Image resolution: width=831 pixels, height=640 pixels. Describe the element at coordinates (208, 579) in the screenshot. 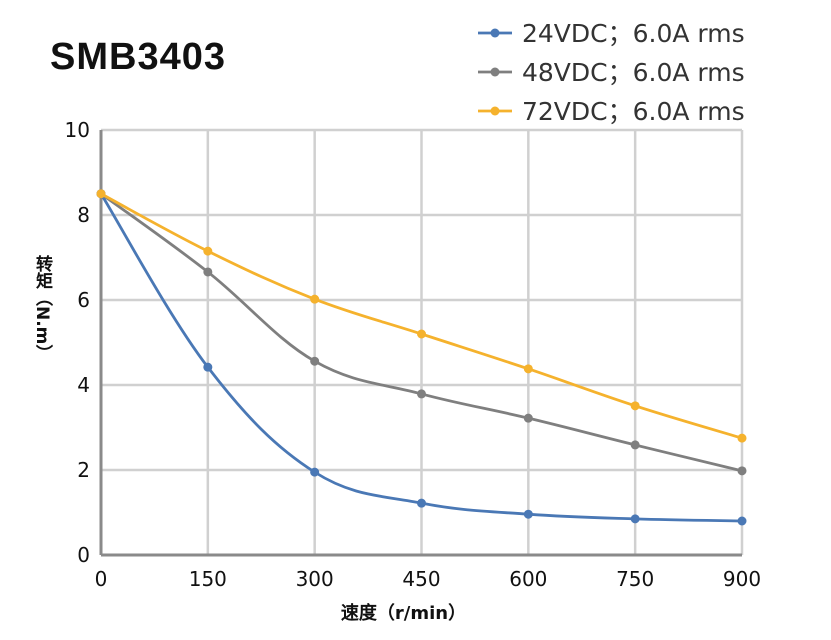

I see `x-tick-label: 150` at that location.